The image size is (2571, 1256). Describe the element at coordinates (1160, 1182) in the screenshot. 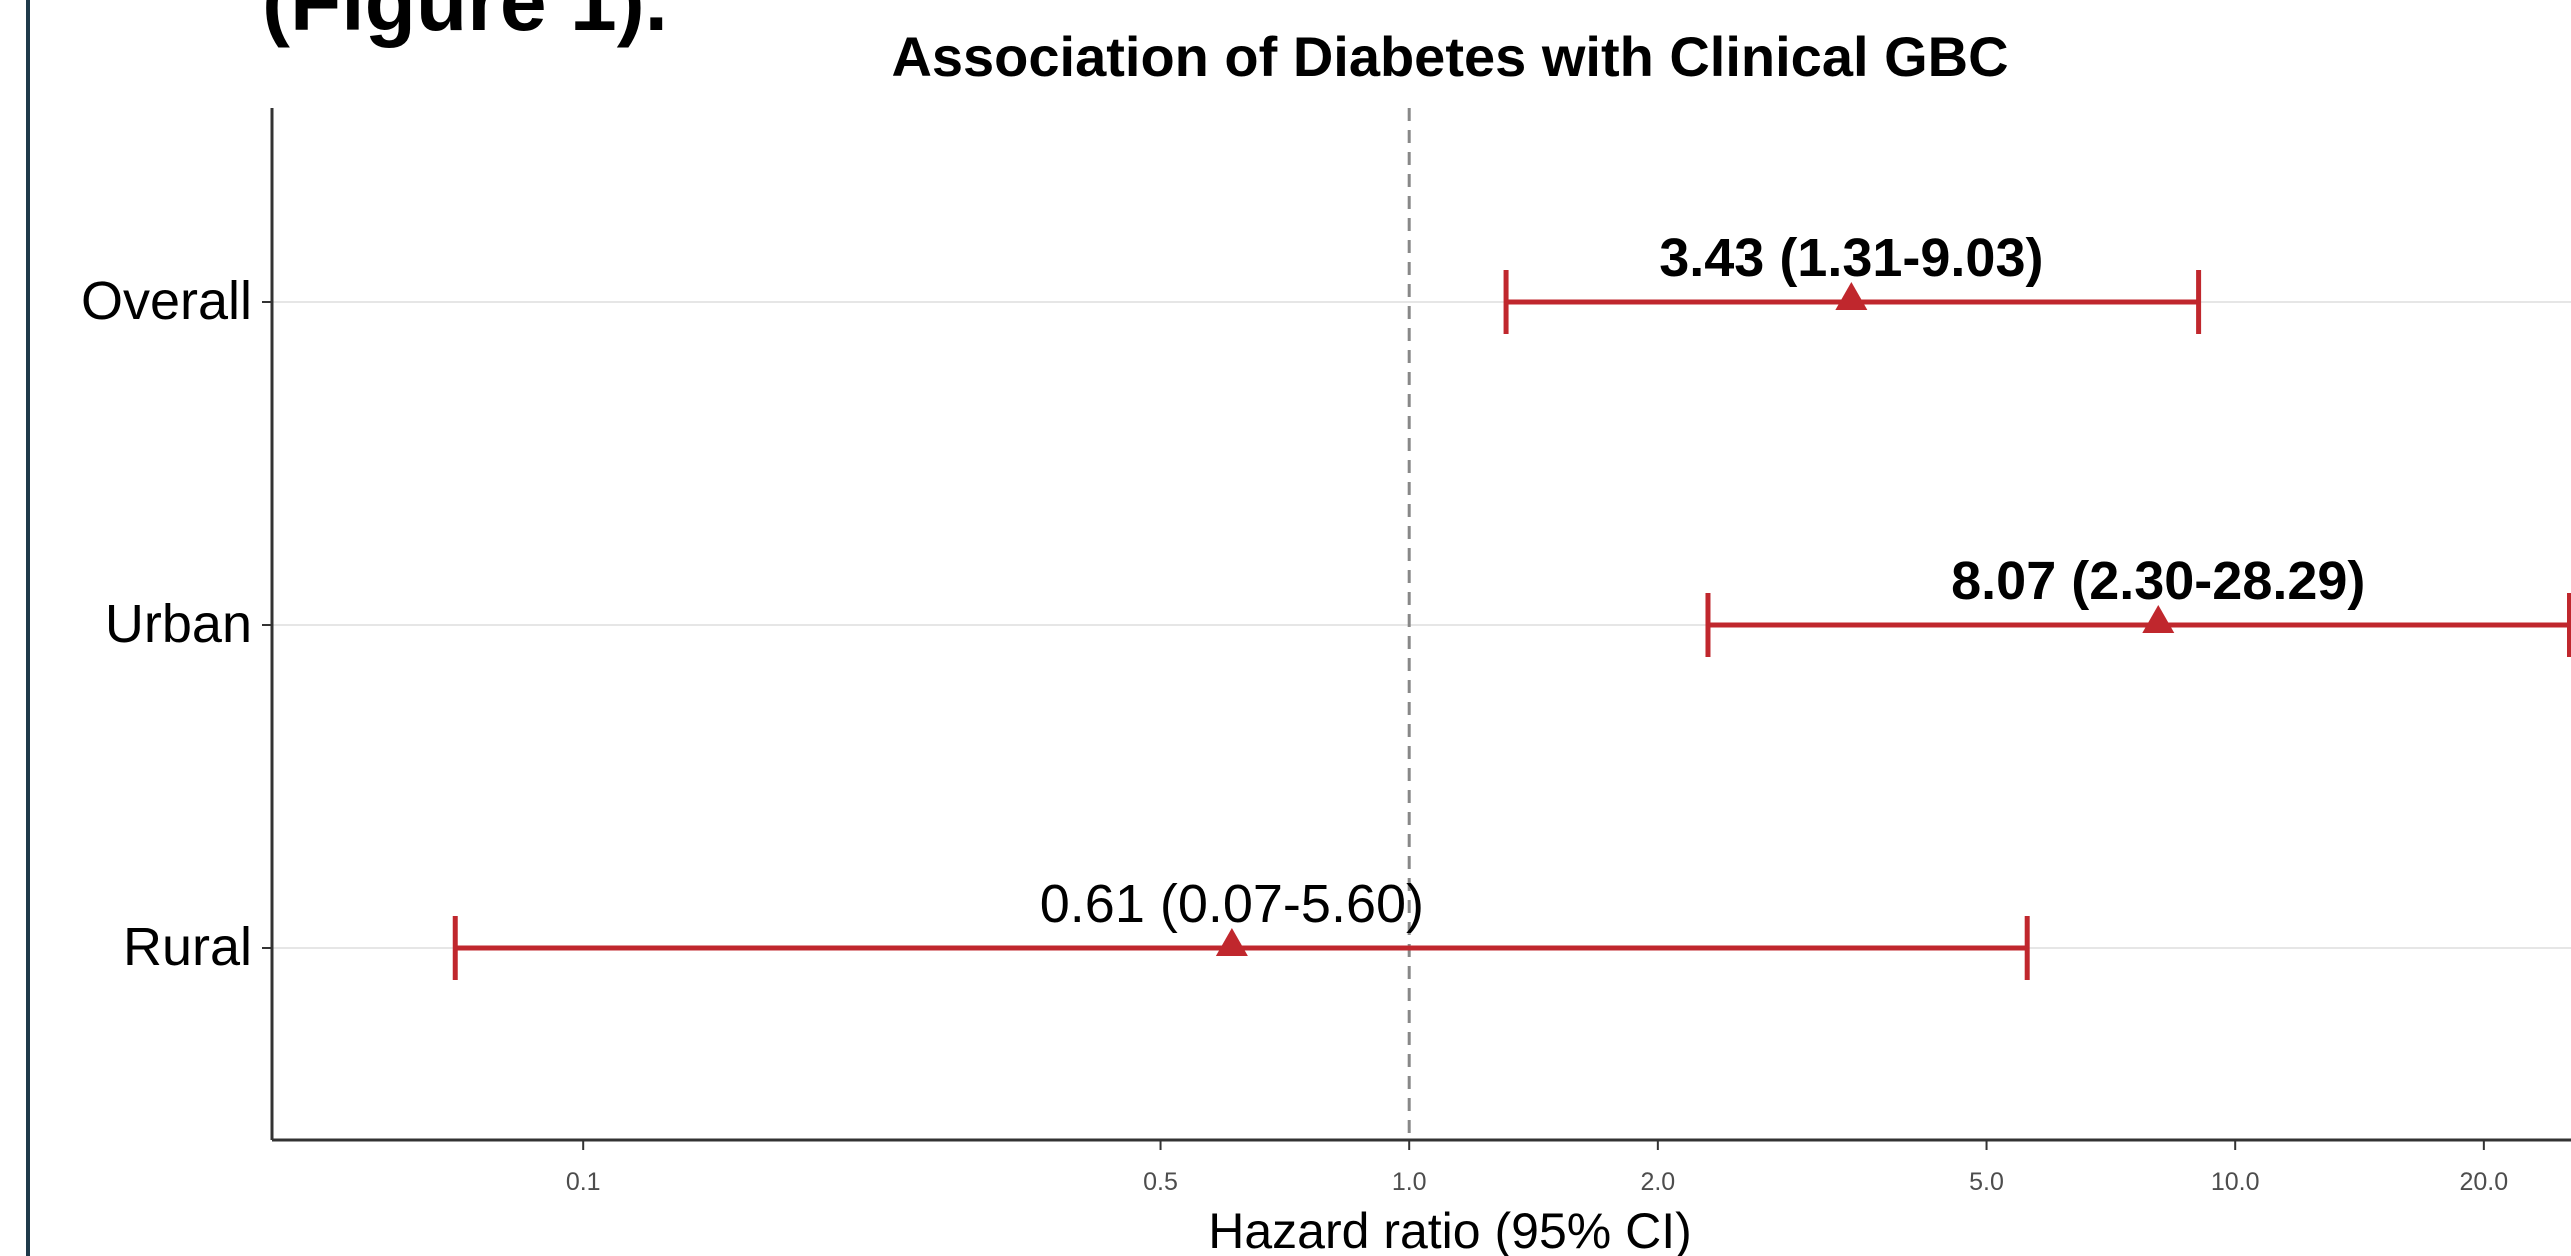

I see `x-tick-label: 0.5` at that location.